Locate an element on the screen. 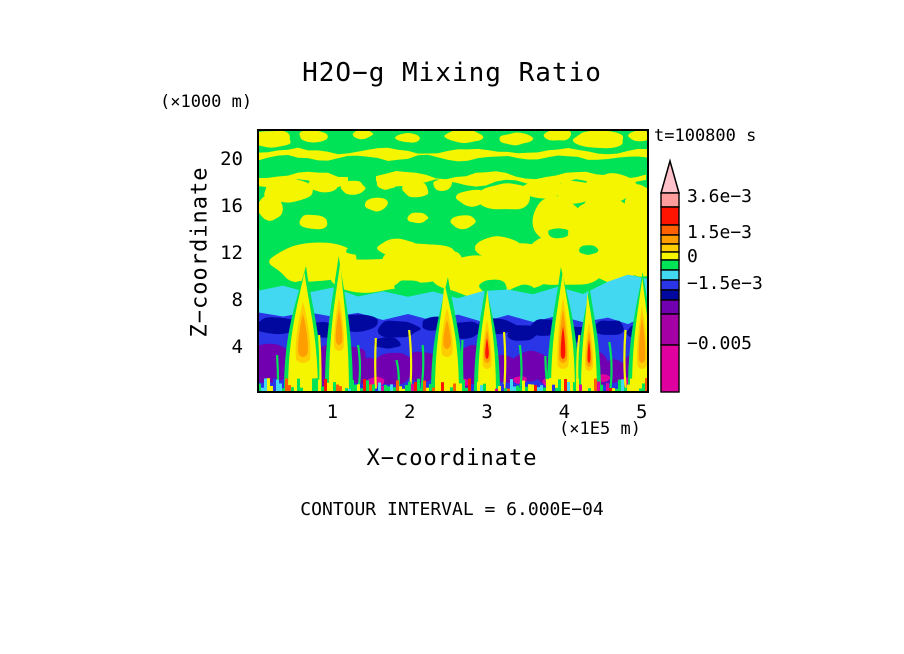  x-tick-label: 5 is located at coordinates (642, 412).